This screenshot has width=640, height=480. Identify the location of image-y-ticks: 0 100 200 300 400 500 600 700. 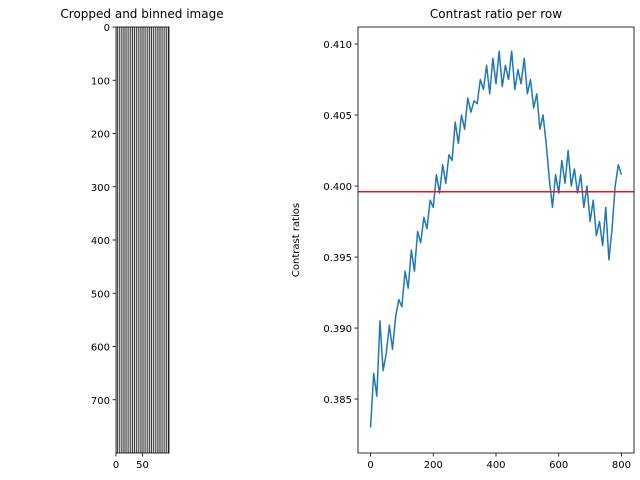
(103, 215).